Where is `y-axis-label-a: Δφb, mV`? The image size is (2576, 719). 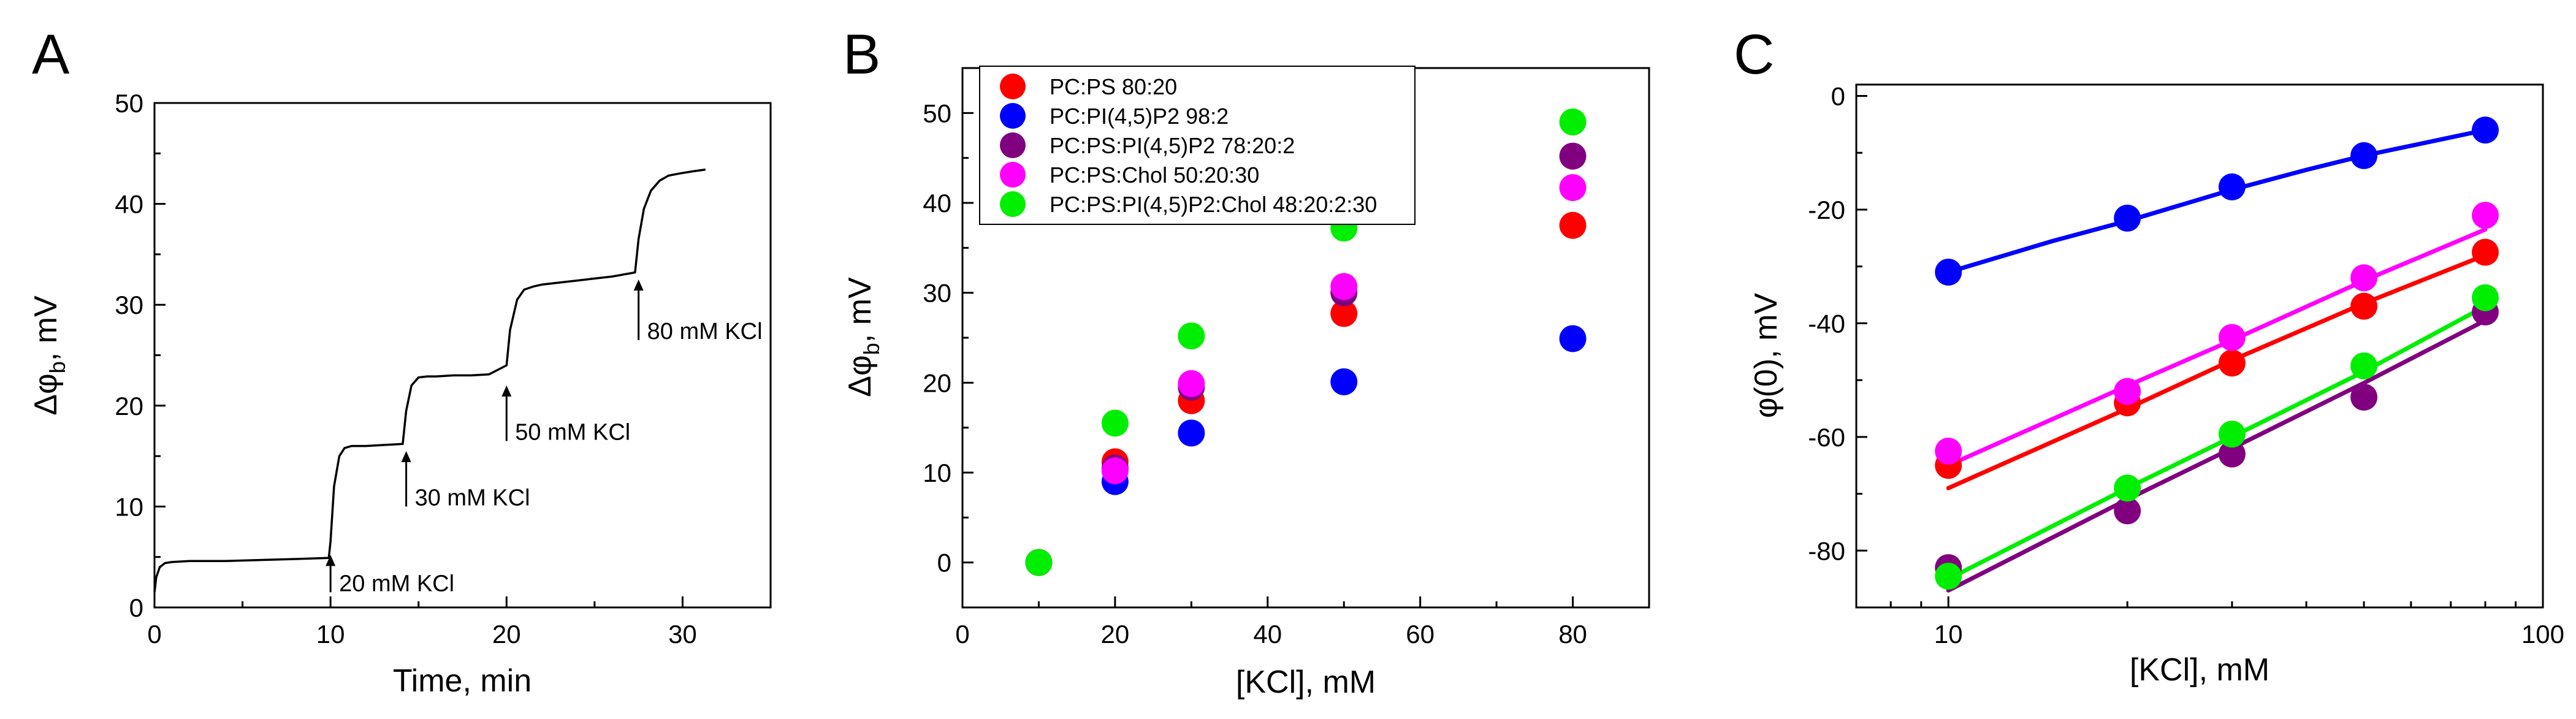
y-axis-label-a: Δφb, mV is located at coordinates (49, 355).